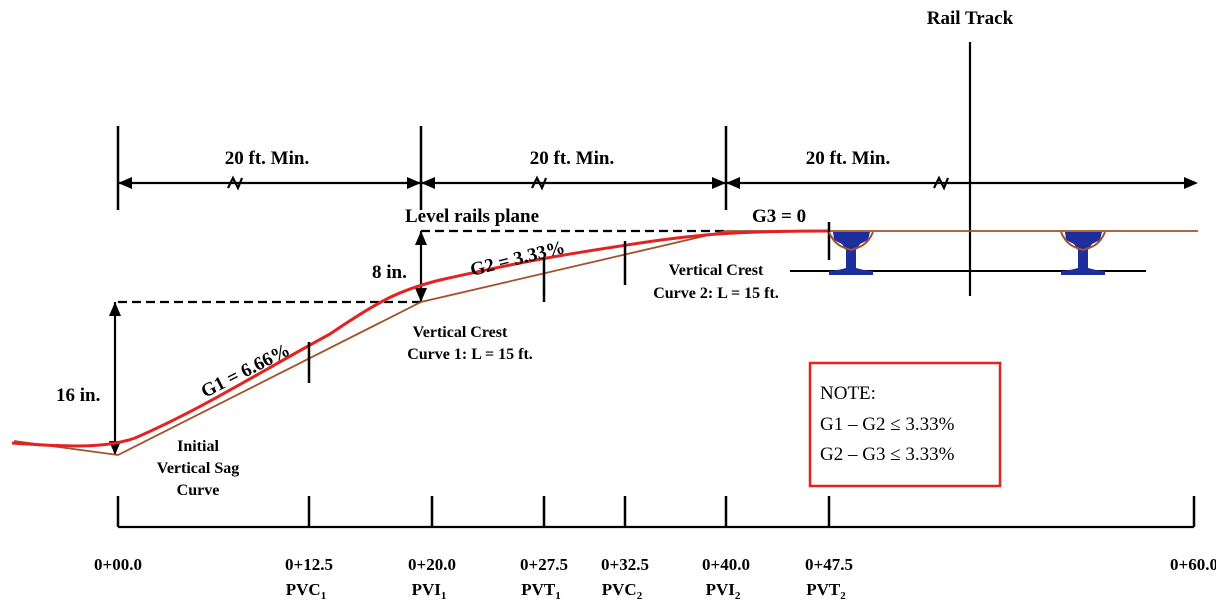 The height and width of the screenshot is (606, 1216). What do you see at coordinates (432, 564) in the screenshot?
I see `station-value: 0+20.0` at bounding box center [432, 564].